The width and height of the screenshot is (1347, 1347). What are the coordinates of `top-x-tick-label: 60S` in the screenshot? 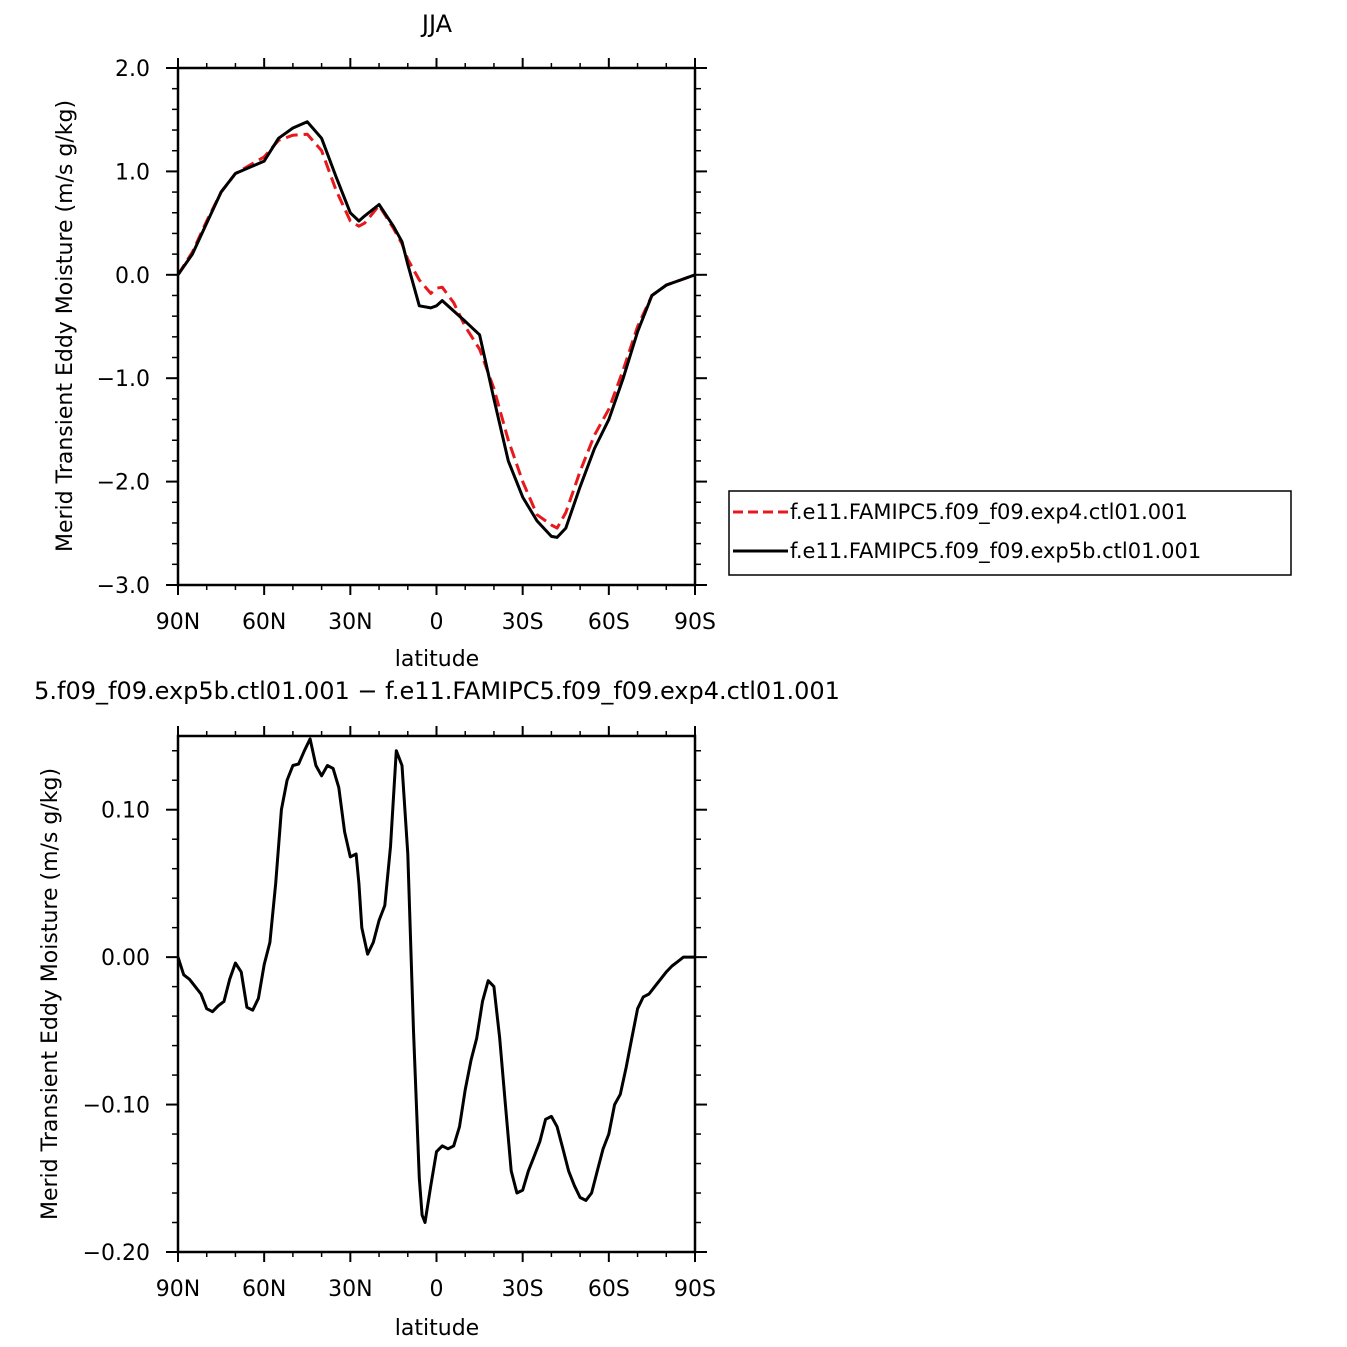 It's located at (609, 622).